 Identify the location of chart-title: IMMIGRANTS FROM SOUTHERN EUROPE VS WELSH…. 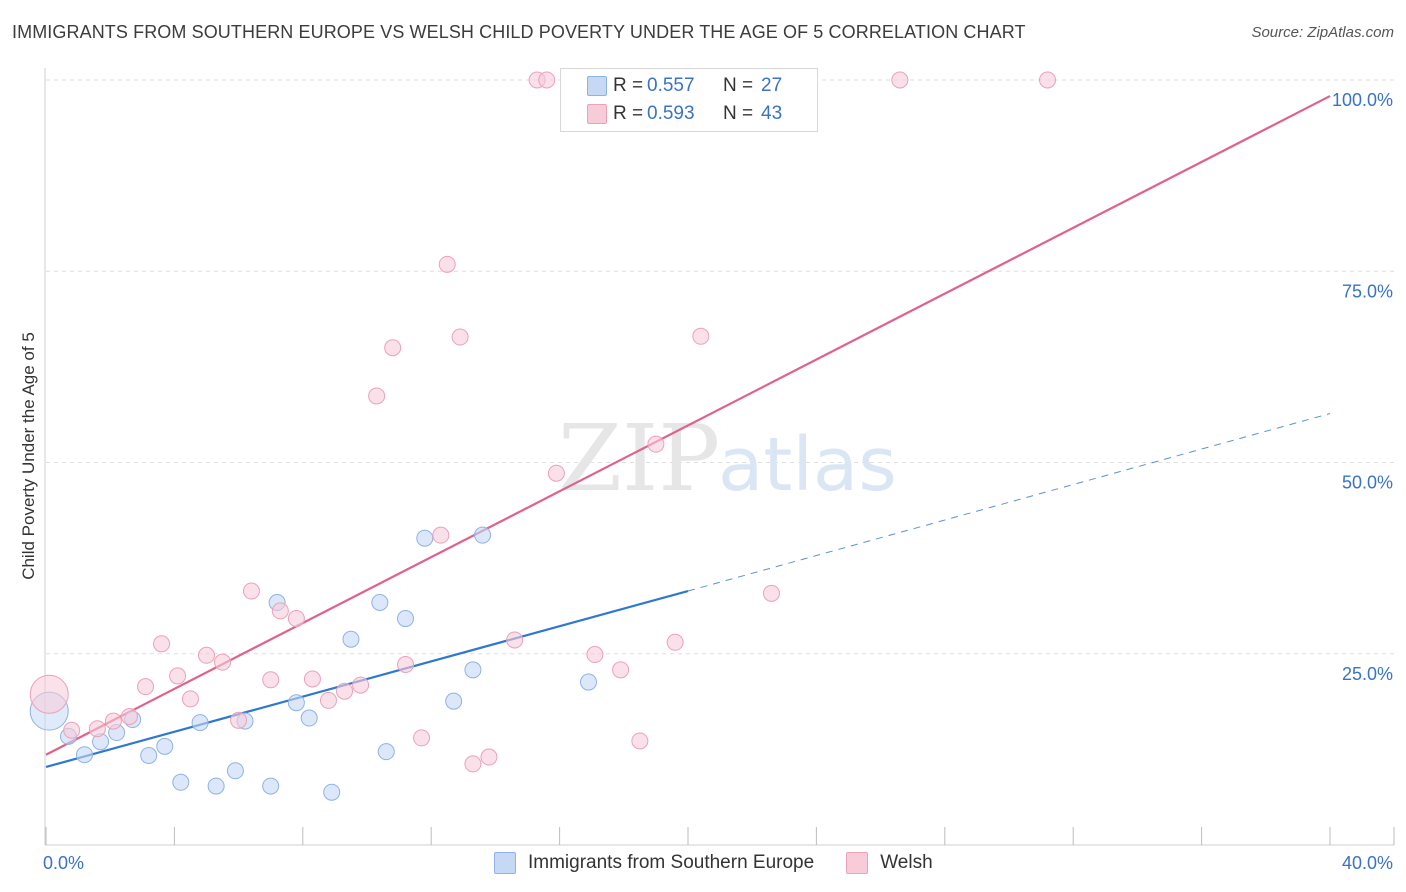
(519, 32).